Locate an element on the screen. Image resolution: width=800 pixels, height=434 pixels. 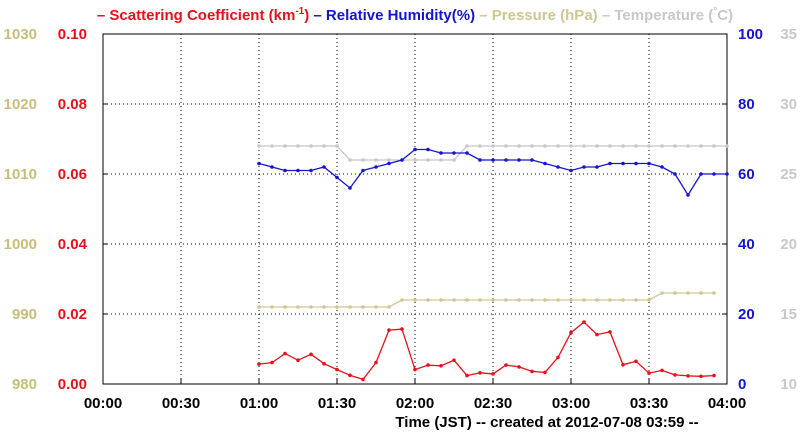
x-tick-label: 03:00 is located at coordinates (571, 403).